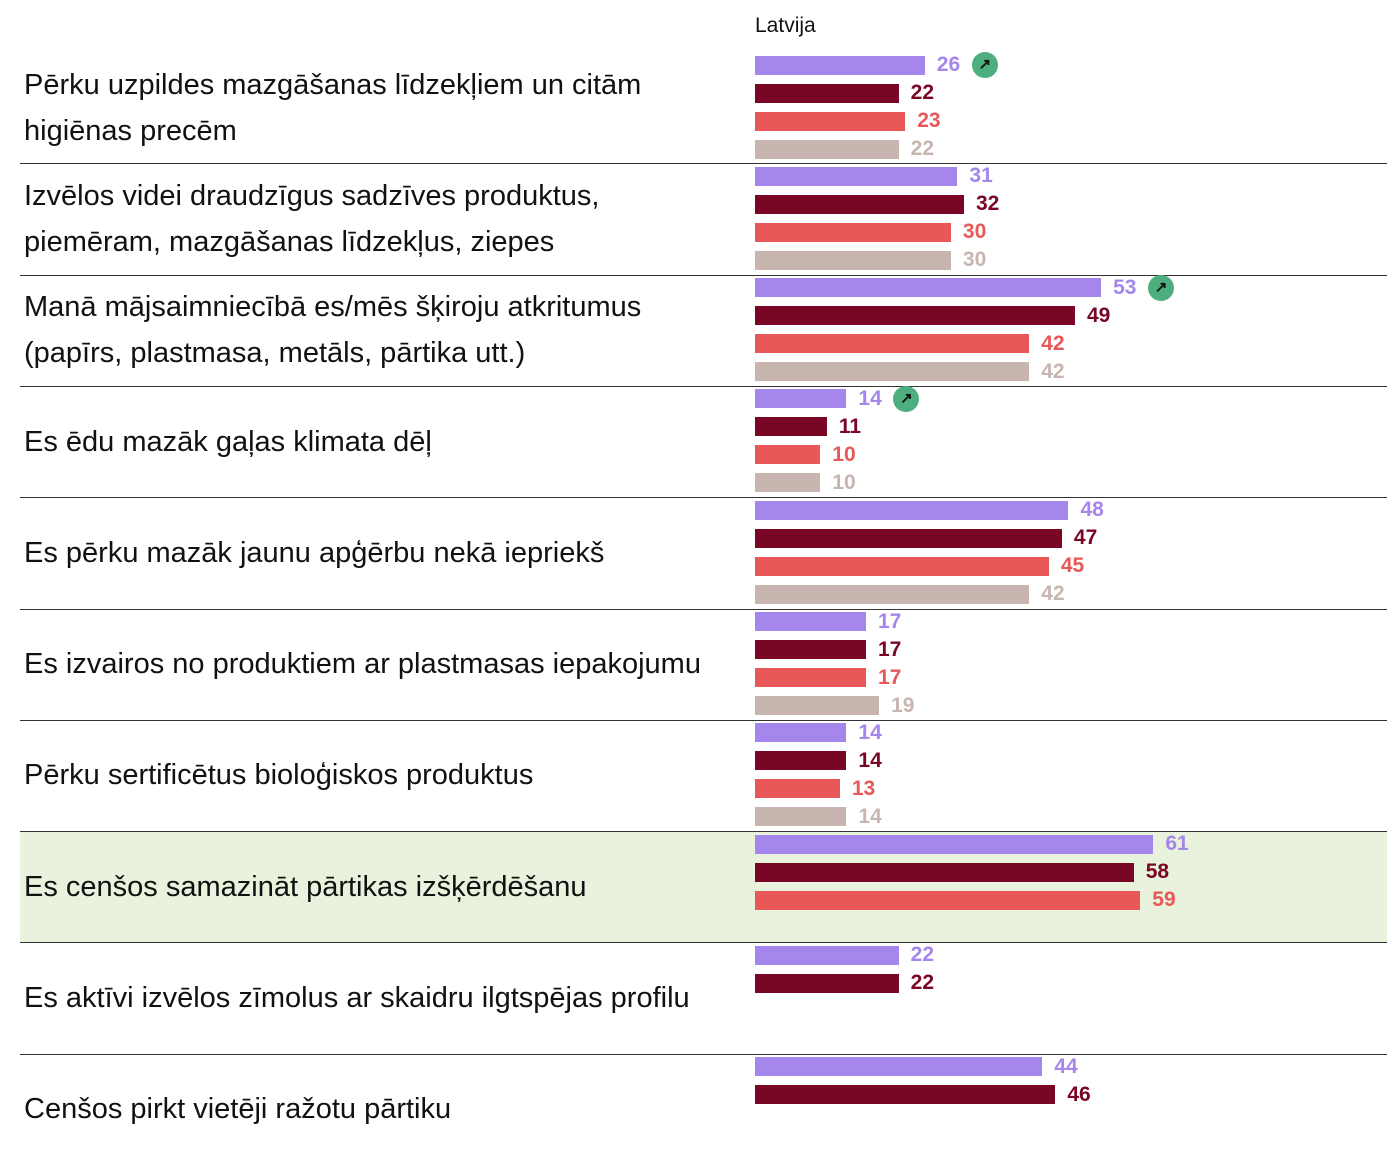 This screenshot has width=1387, height=1165. Describe the element at coordinates (1125, 287) in the screenshot. I see `value-label: 53` at that location.